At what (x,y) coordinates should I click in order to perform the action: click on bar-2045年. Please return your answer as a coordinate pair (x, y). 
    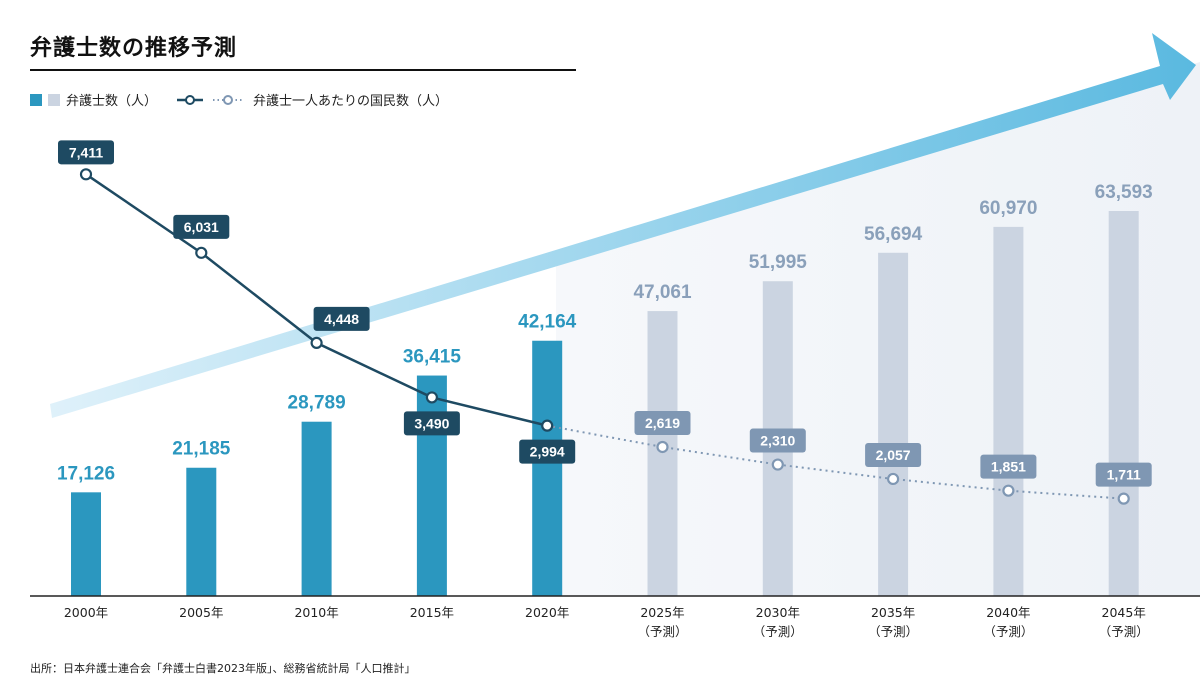
    Looking at the image, I should click on (1123, 403).